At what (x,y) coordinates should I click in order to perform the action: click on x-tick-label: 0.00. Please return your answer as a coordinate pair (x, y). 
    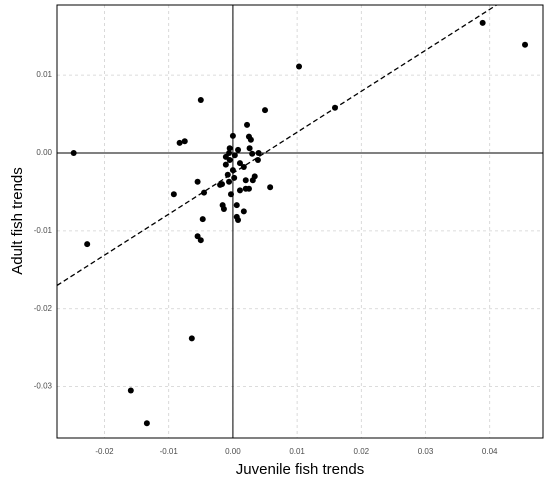
    Looking at the image, I should click on (233, 451).